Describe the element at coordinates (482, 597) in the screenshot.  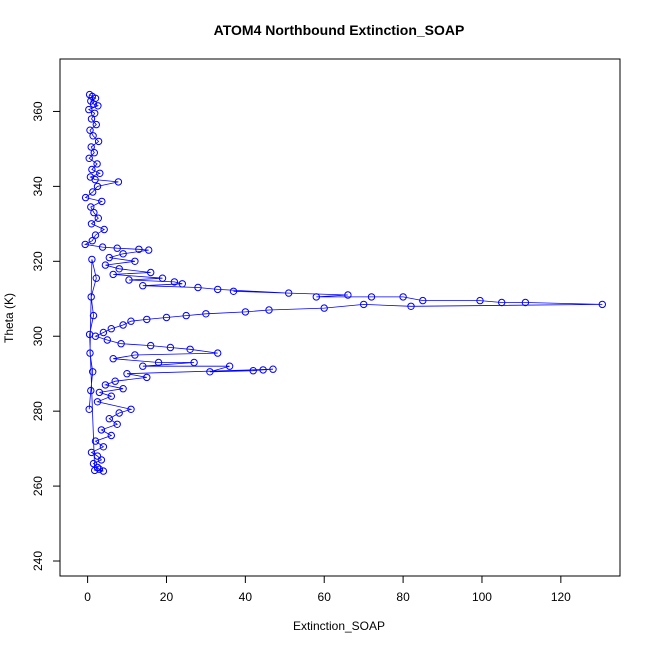
I see `x-tick-label: 100` at that location.